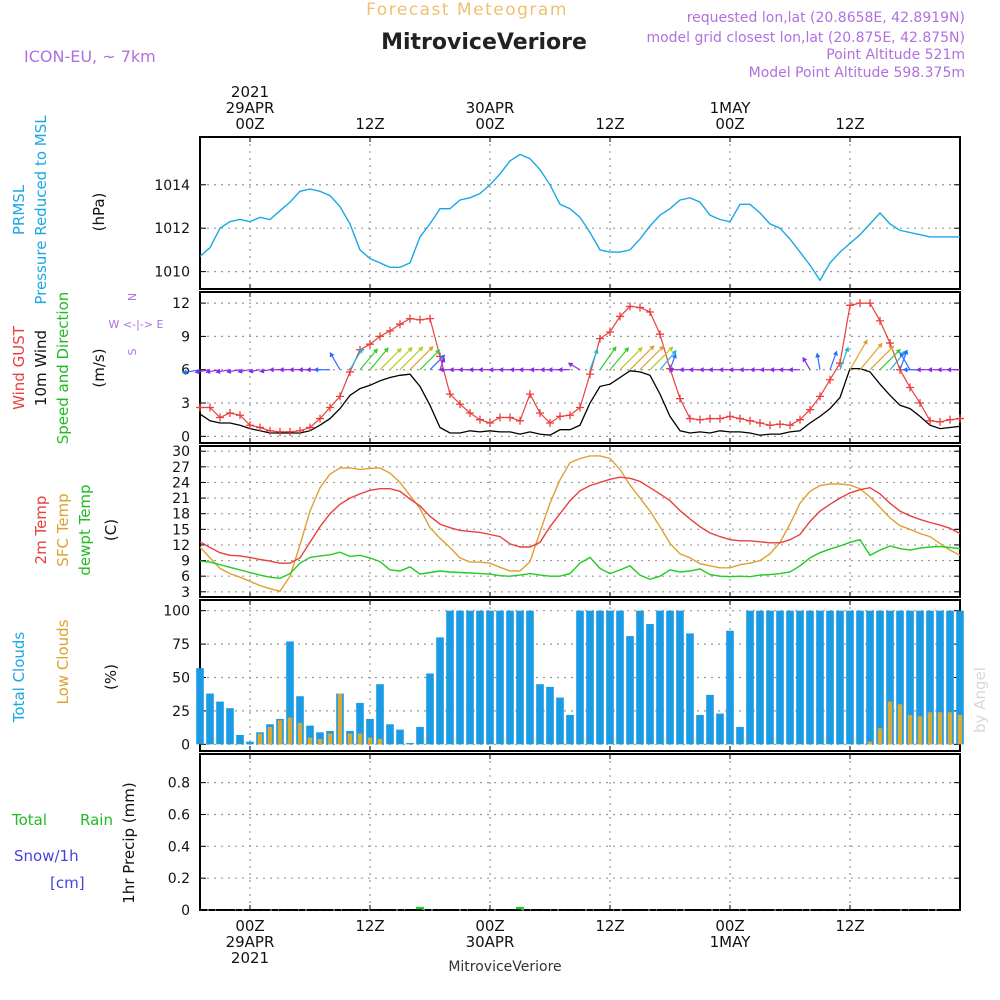 The width and height of the screenshot is (1000, 1000). I want to click on snow-unit-label: [cm], so click(67, 883).